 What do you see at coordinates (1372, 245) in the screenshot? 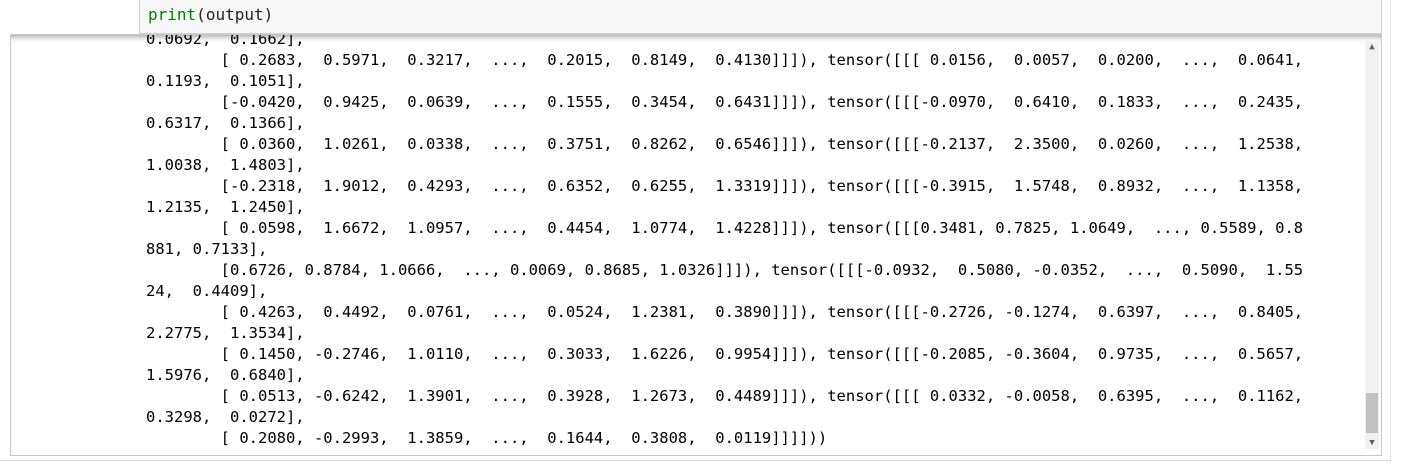
I see `output-scrollbar: ▲ ▼` at bounding box center [1372, 245].